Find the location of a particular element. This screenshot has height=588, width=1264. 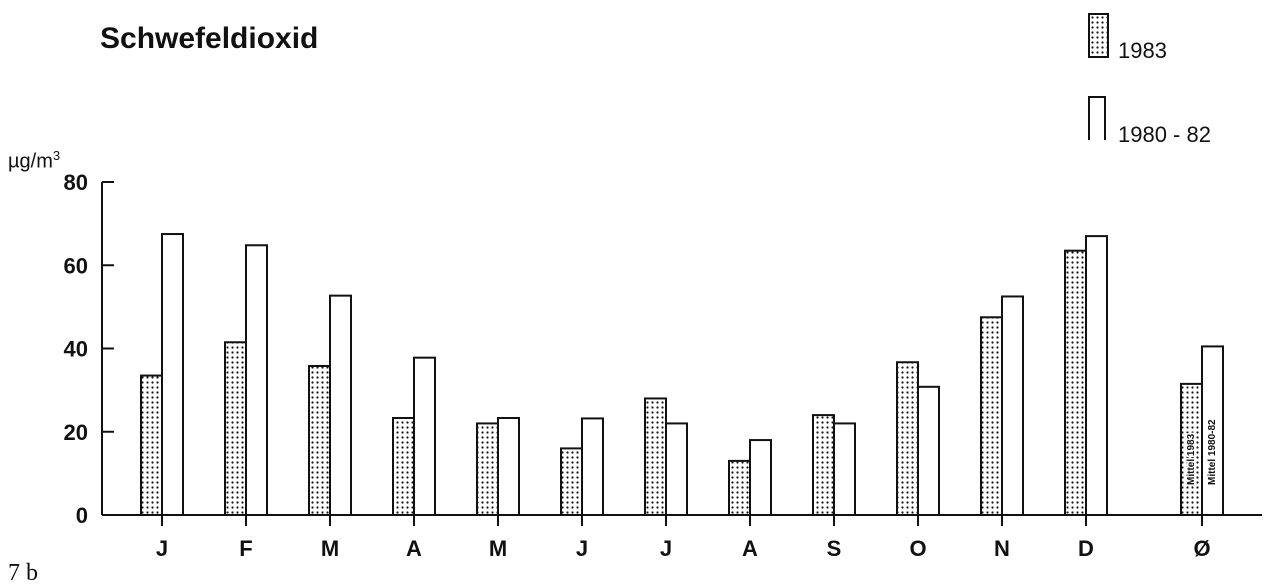

y-axis-unit-base: µg/m is located at coordinates (30, 161).